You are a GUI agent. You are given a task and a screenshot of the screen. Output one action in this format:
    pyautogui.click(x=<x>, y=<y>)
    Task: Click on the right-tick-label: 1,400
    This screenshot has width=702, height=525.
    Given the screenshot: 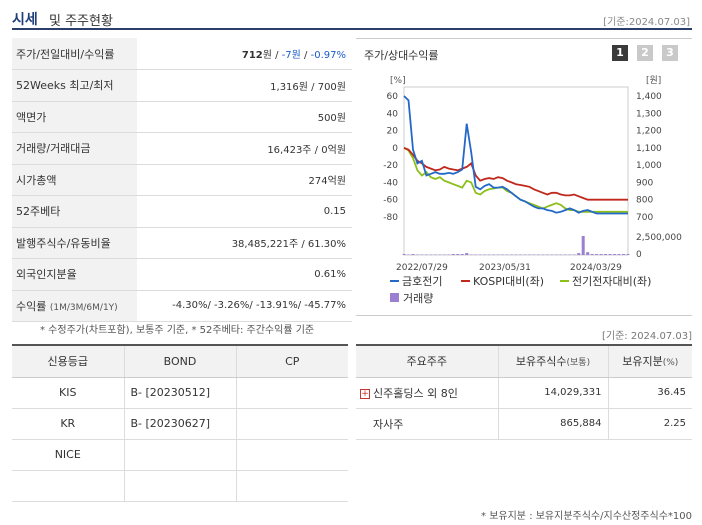 What is the action you would take?
    pyautogui.click(x=649, y=97)
    